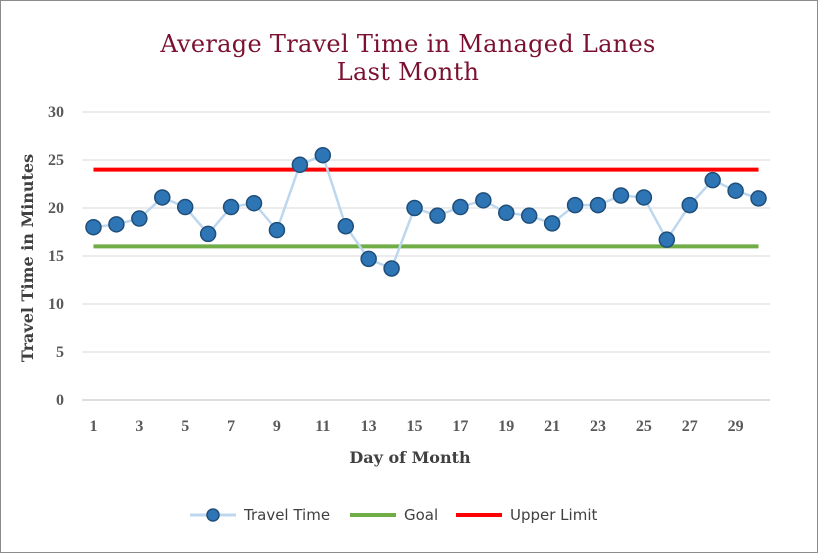 The height and width of the screenshot is (553, 818). I want to click on legend-item-travel-time: Travel Time, so click(260, 515).